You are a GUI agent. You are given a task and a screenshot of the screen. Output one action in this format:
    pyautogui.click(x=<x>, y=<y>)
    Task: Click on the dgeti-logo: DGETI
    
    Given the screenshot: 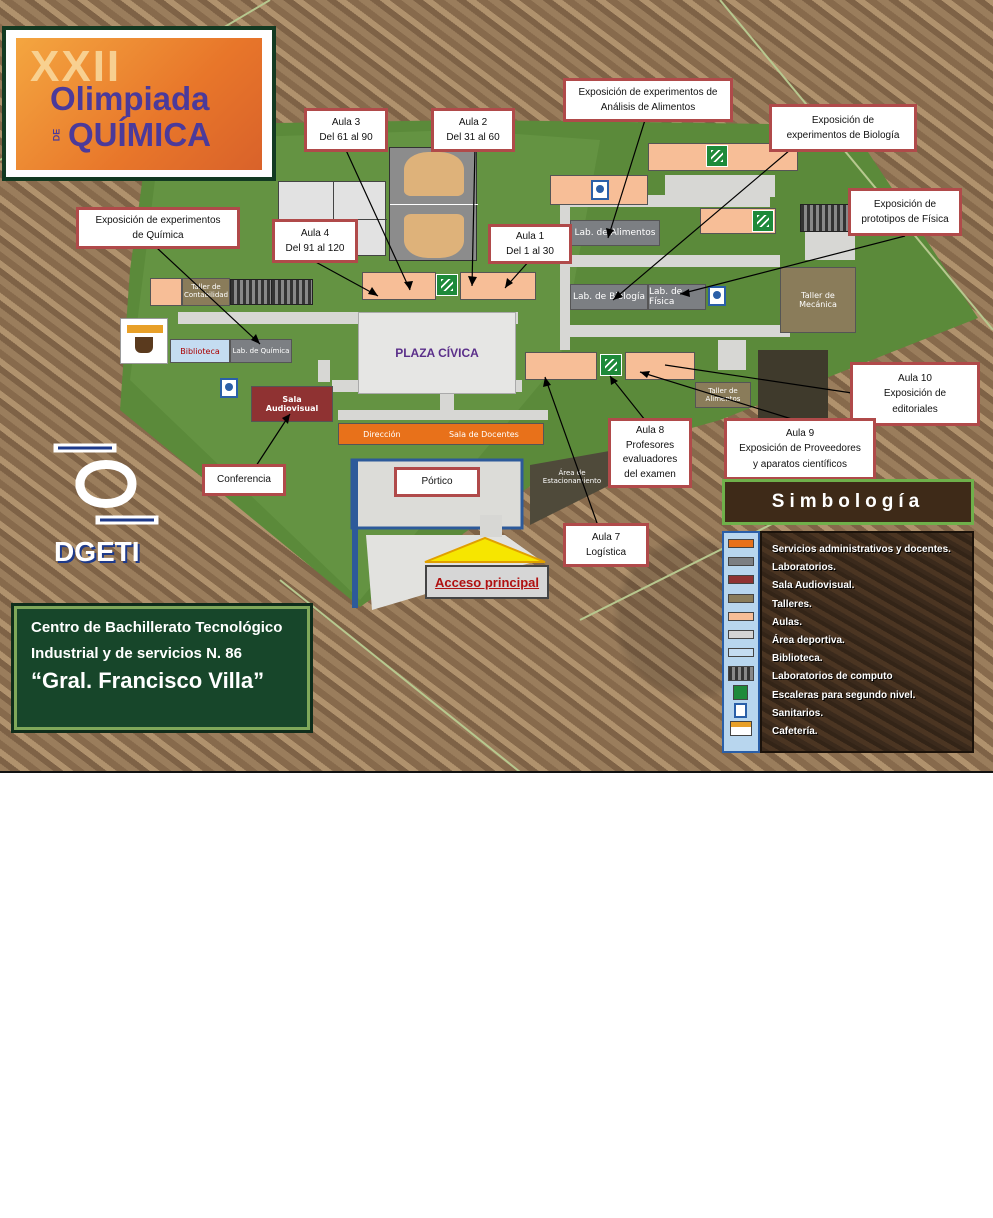 What is the action you would take?
    pyautogui.click(x=106, y=501)
    